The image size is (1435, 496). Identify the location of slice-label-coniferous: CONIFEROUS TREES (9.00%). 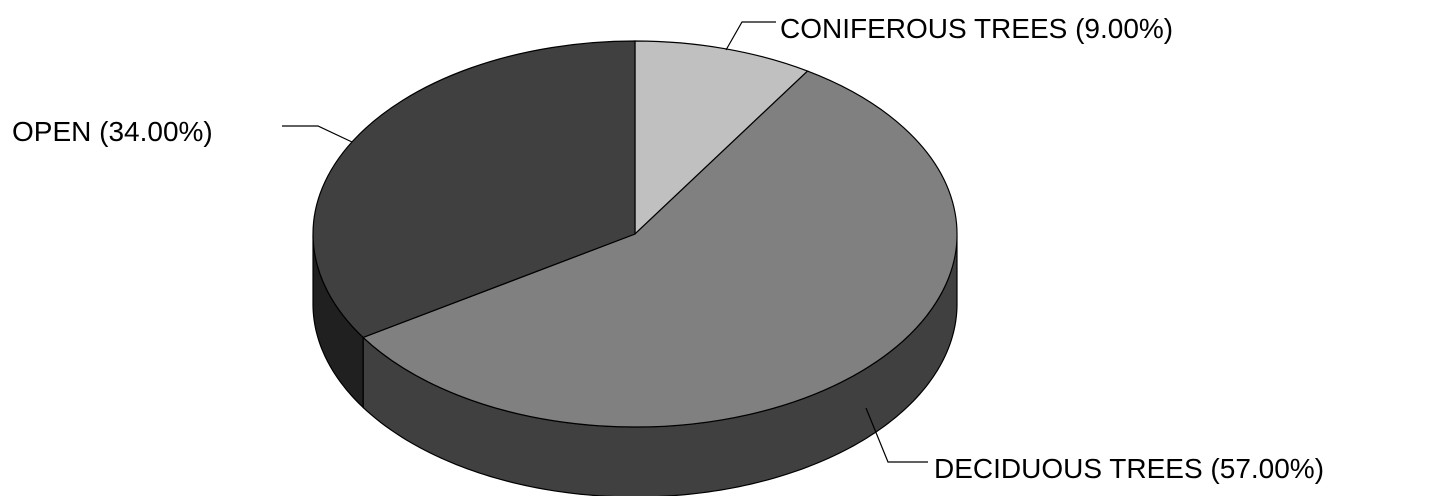
(976, 28).